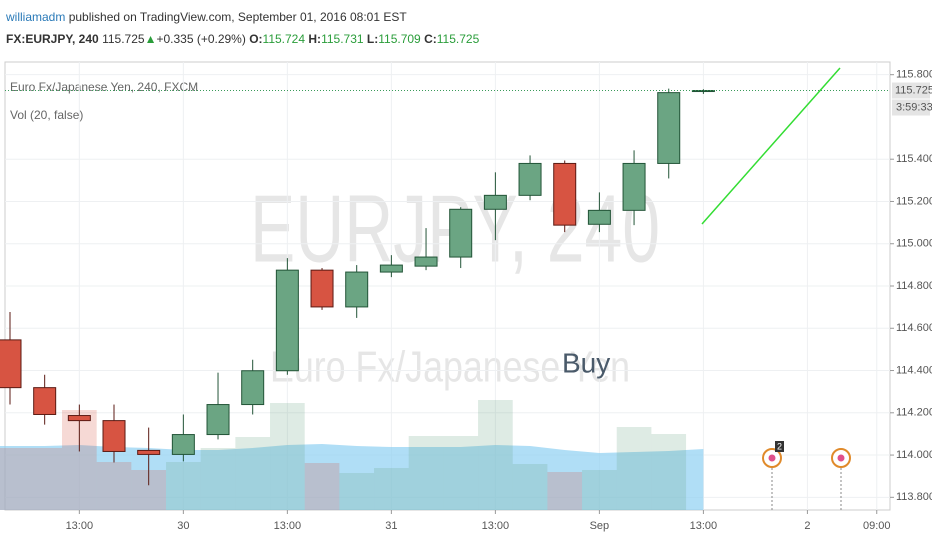 This screenshot has width=932, height=550. I want to click on last-price-label: 115.725, so click(913, 90).